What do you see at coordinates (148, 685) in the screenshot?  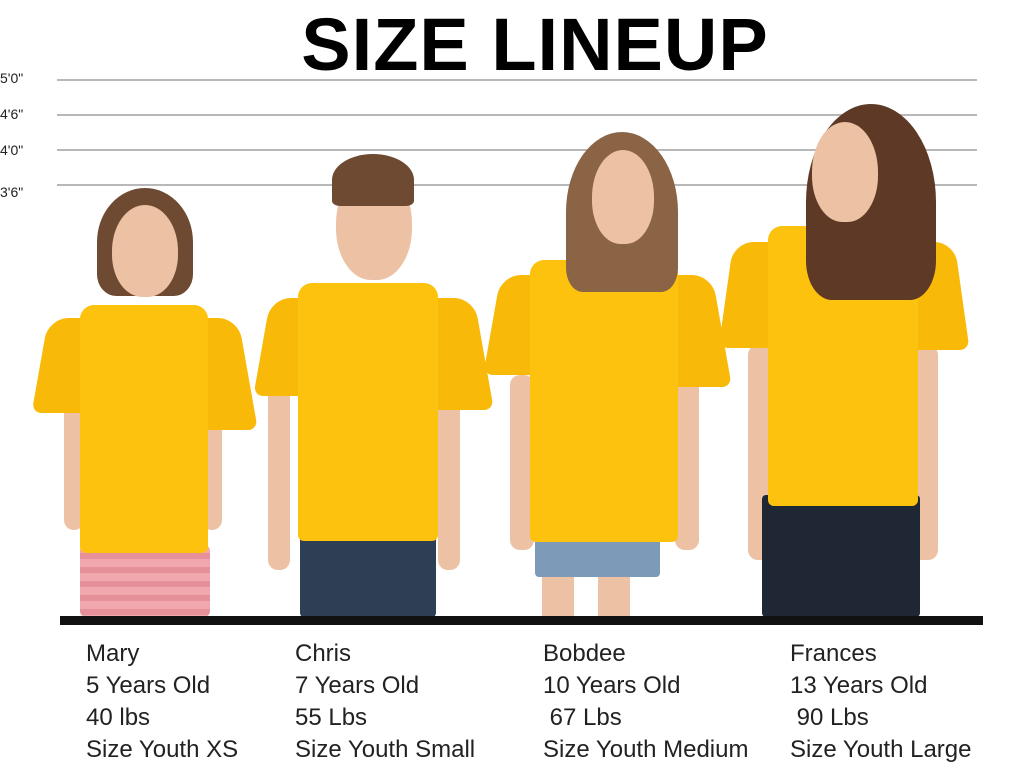 I see `kid-age: 5 Years Old` at bounding box center [148, 685].